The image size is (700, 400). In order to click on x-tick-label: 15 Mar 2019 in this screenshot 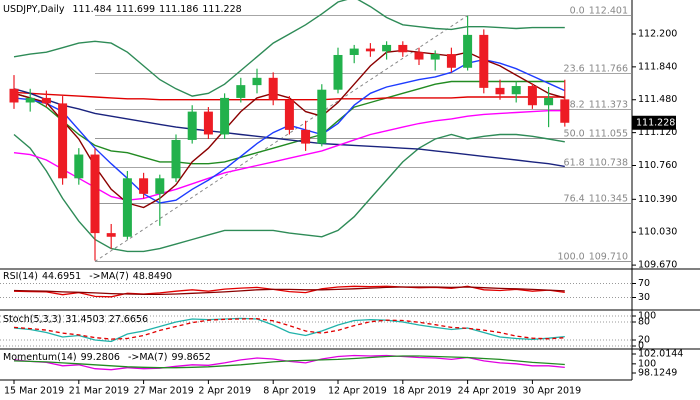, I will do `click(34, 391)`.